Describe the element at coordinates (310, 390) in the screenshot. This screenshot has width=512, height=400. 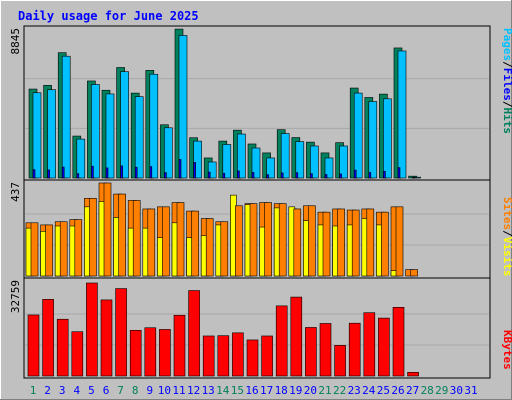
I see `x-tick-label: 20` at that location.